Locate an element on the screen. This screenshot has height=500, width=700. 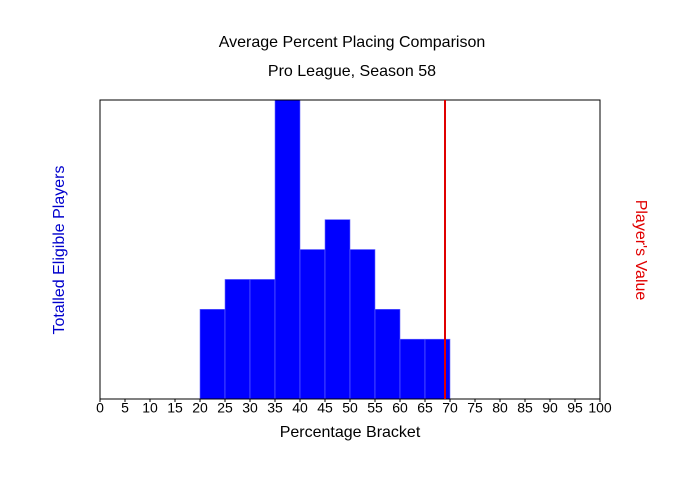
x-tick-label: 90 is located at coordinates (550, 408).